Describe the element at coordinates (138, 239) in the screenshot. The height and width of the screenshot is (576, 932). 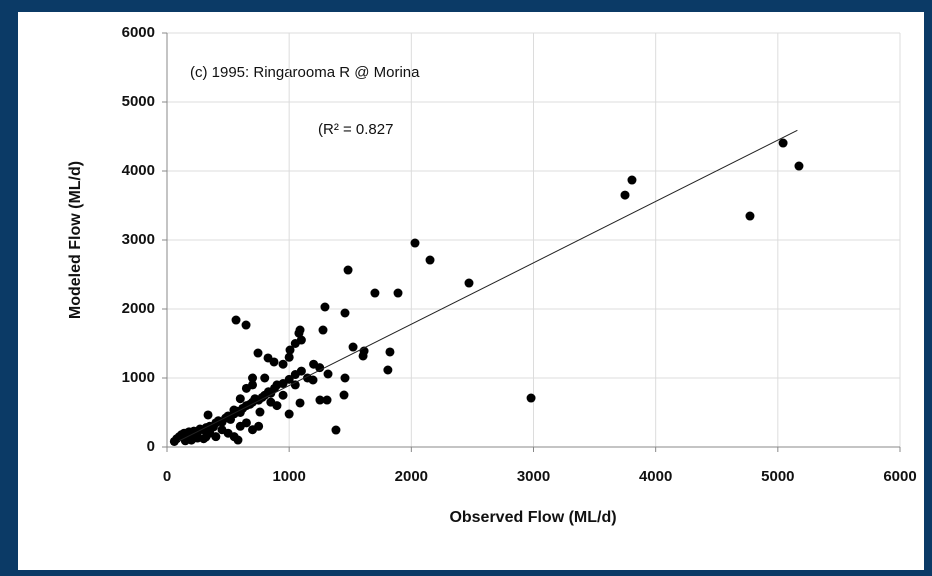
I see `y-tick-label: 3000` at that location.